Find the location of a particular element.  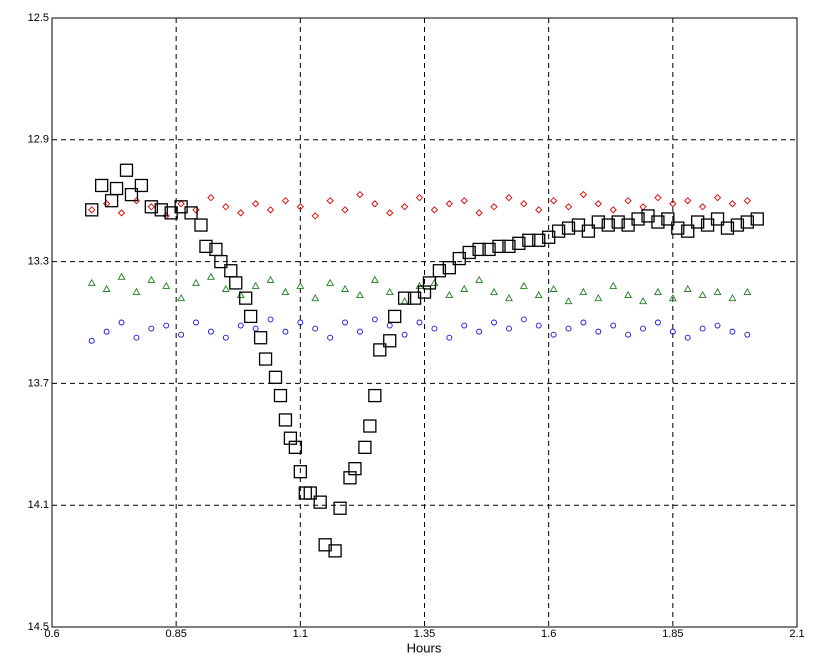

x-tick-label: 0.85 is located at coordinates (175, 634).